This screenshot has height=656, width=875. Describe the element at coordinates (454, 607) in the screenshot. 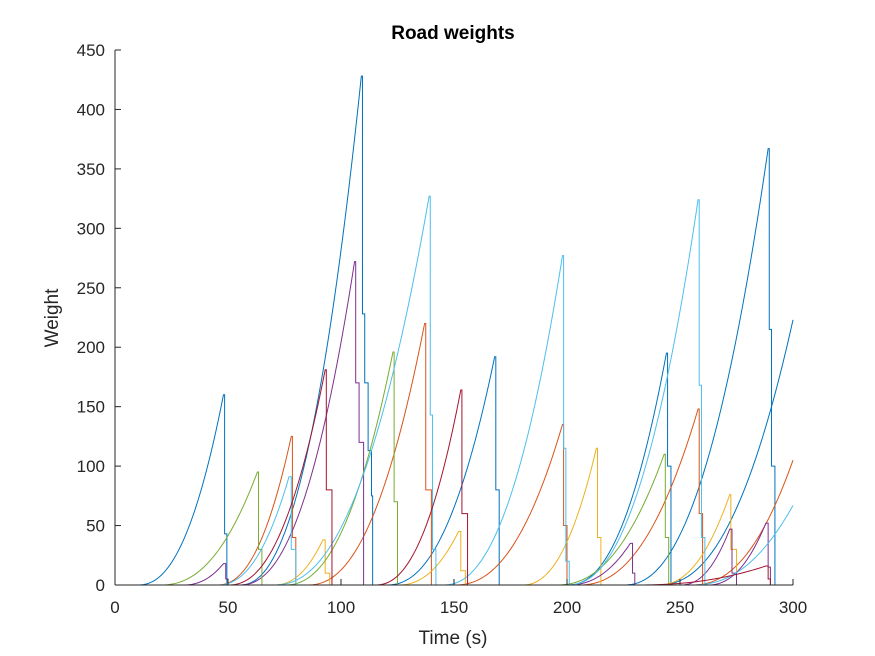

I see `x-tick-label: 150` at that location.